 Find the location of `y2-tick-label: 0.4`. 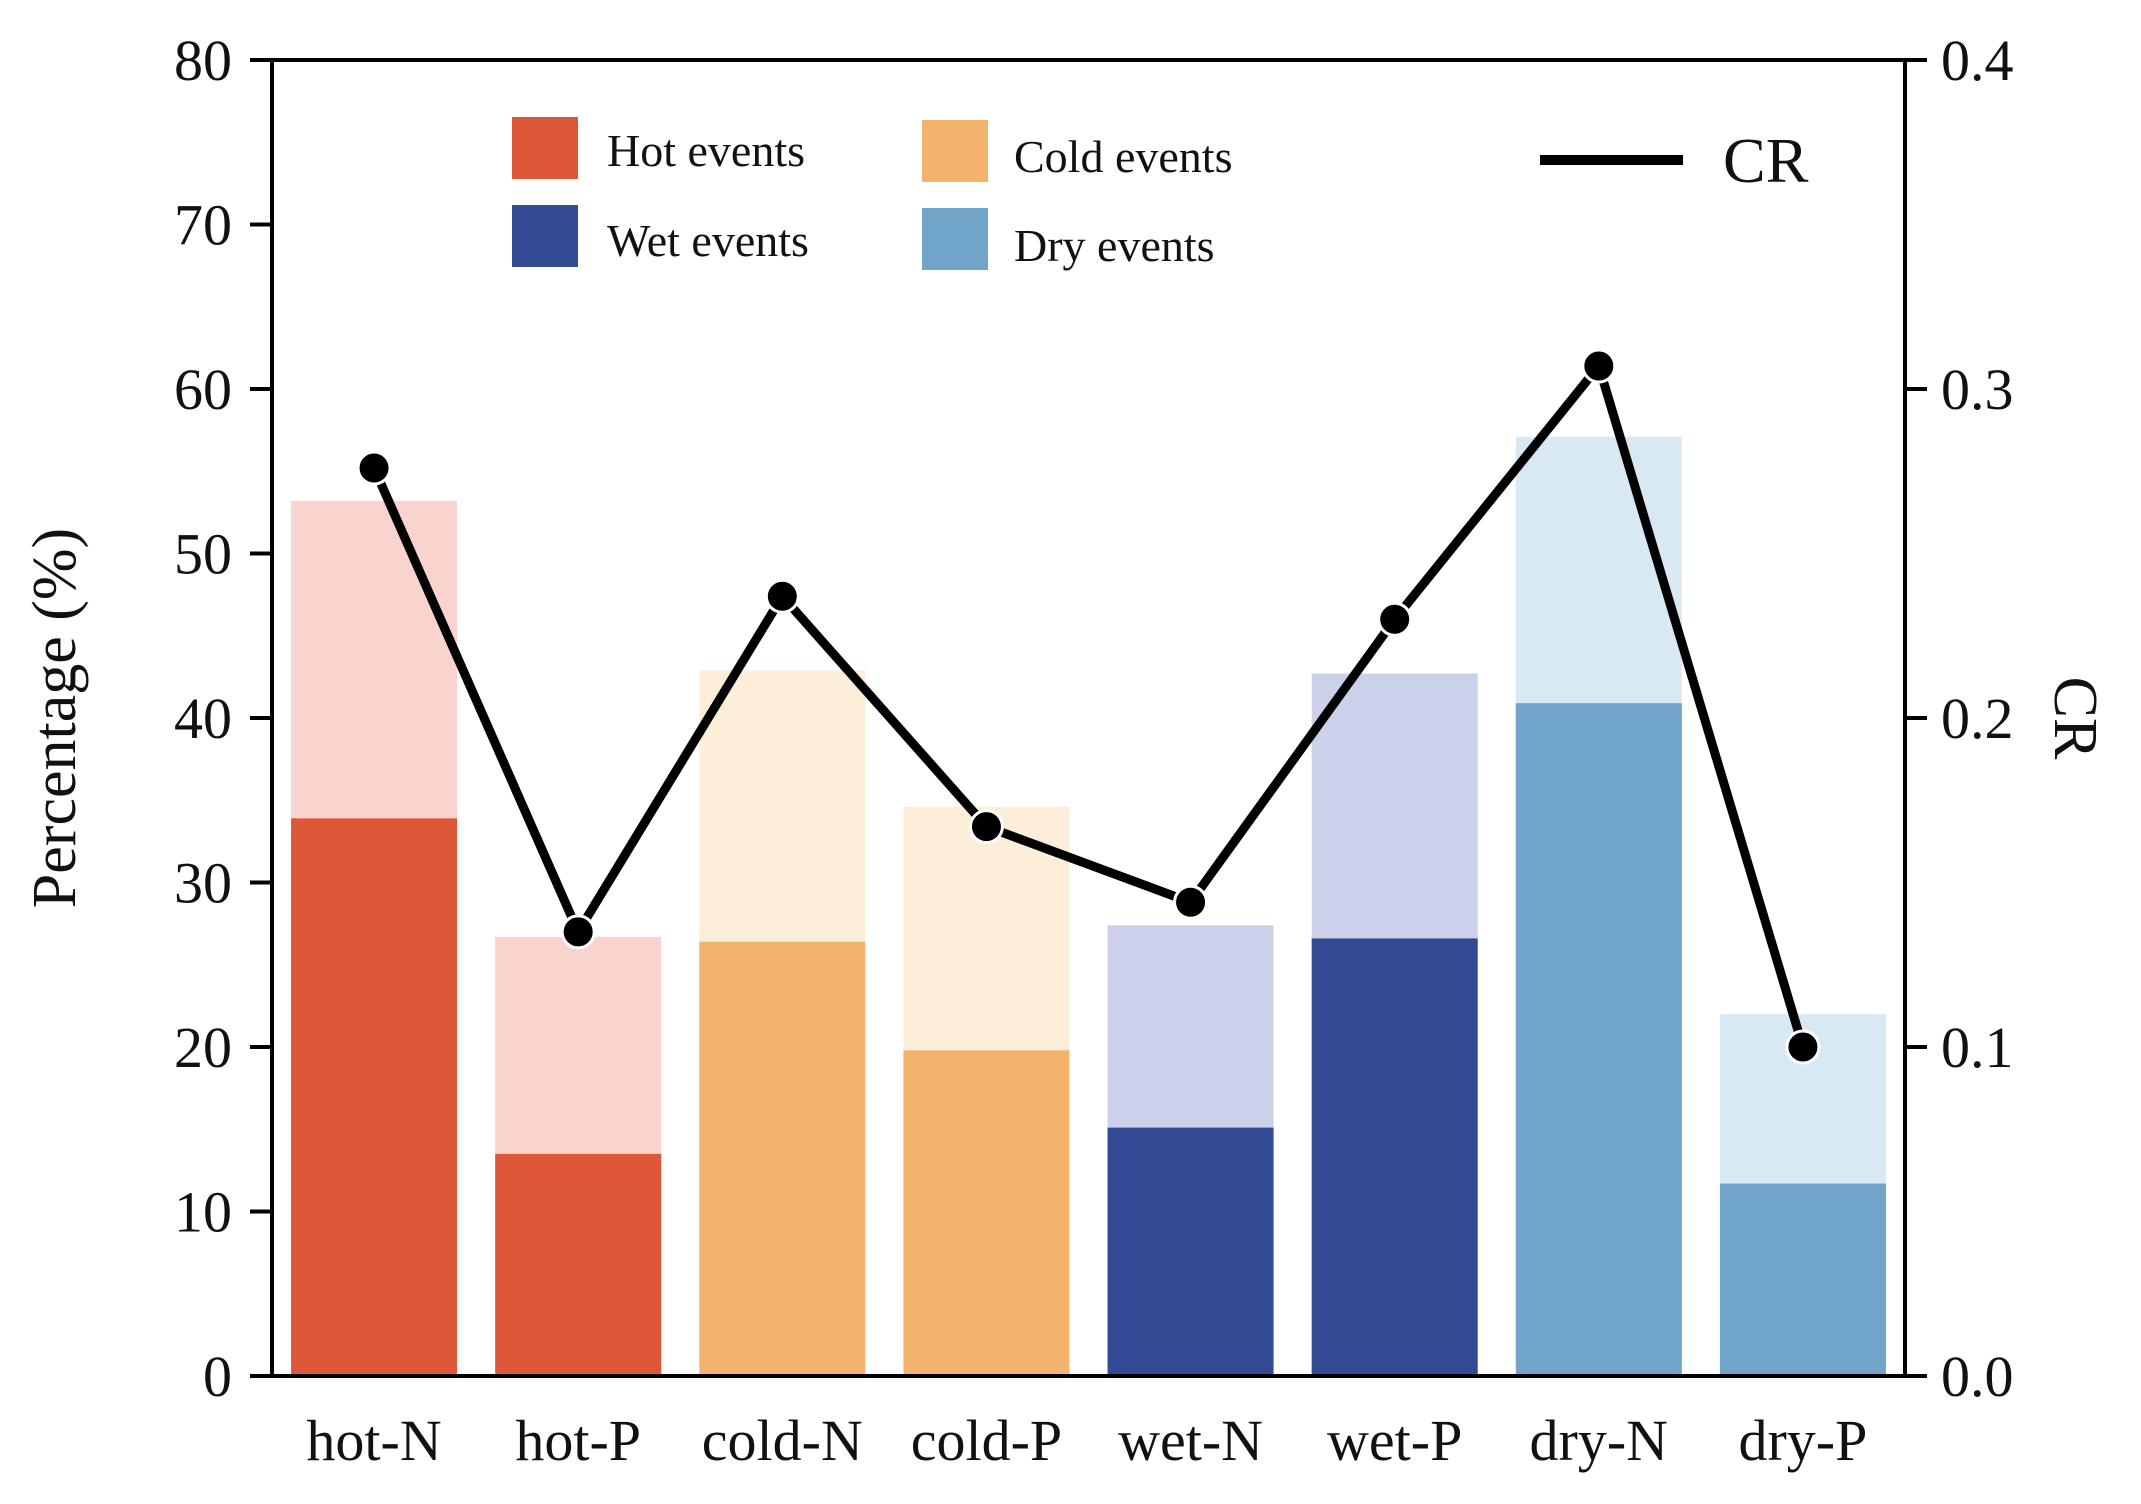

y2-tick-label: 0.4 is located at coordinates (1977, 60).